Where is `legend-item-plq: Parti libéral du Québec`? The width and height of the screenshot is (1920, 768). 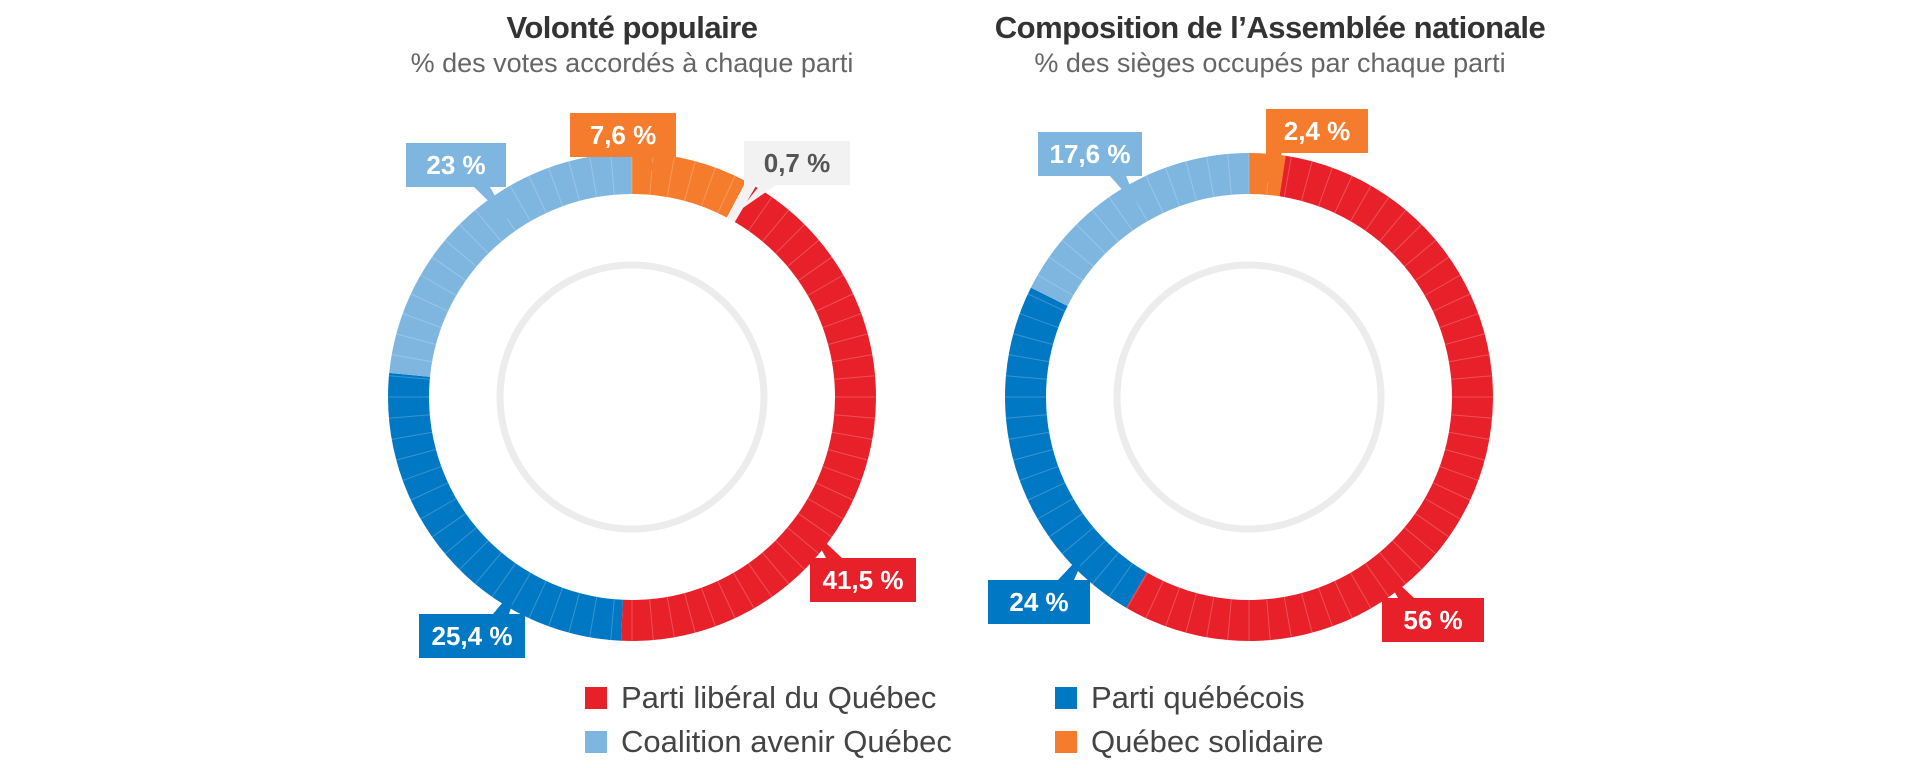 legend-item-plq: Parti libéral du Québec is located at coordinates (820, 698).